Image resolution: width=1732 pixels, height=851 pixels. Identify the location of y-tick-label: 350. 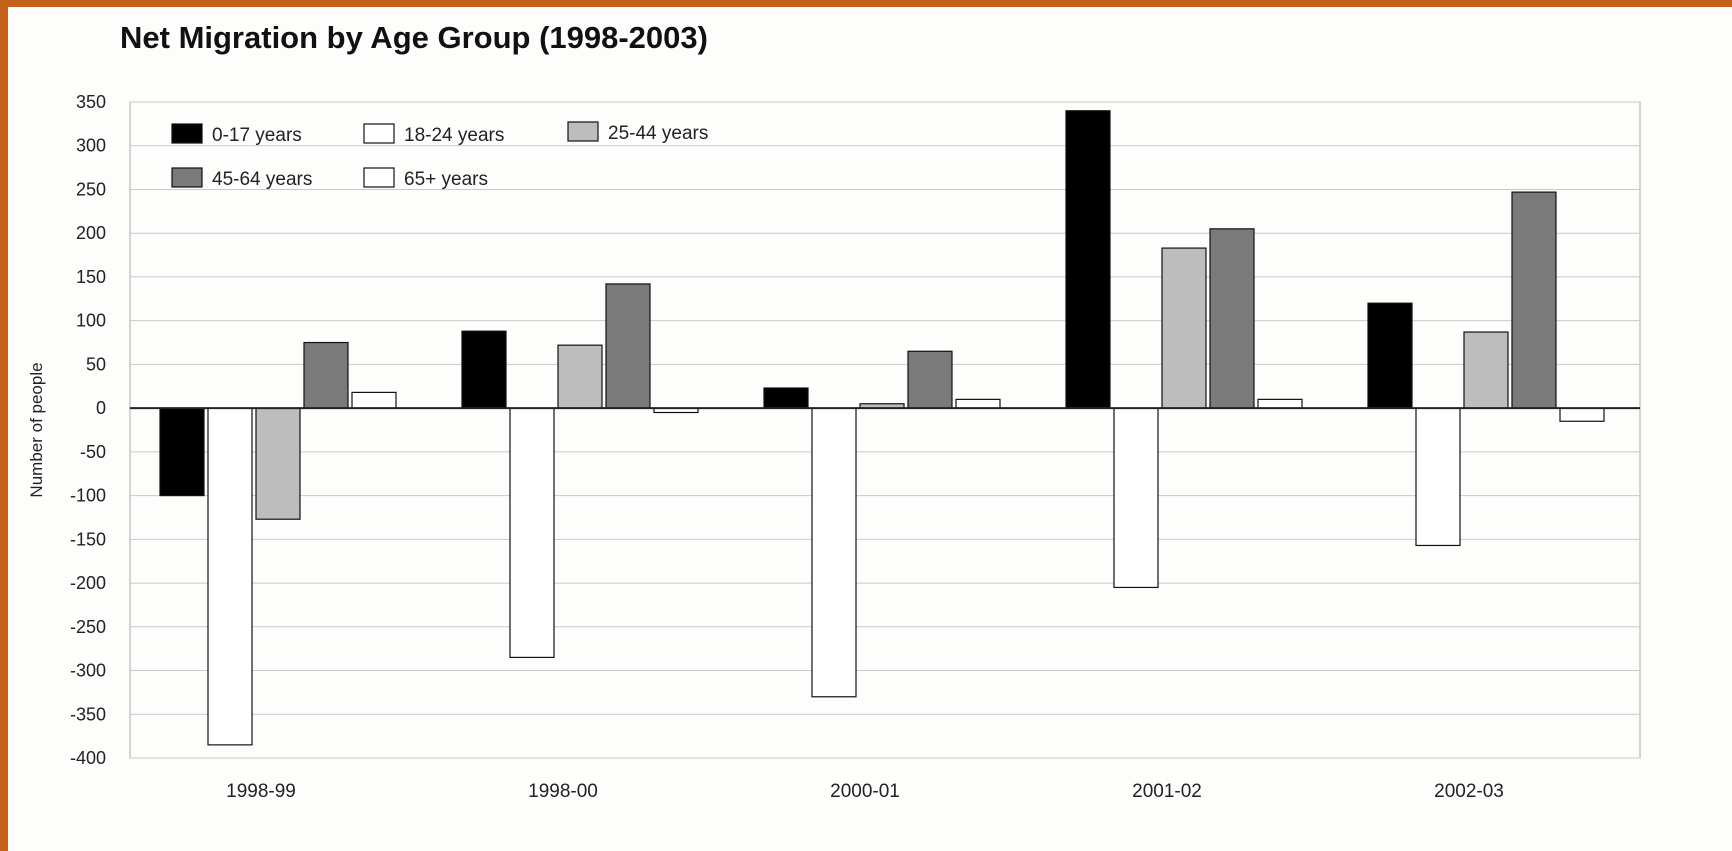
(91, 102).